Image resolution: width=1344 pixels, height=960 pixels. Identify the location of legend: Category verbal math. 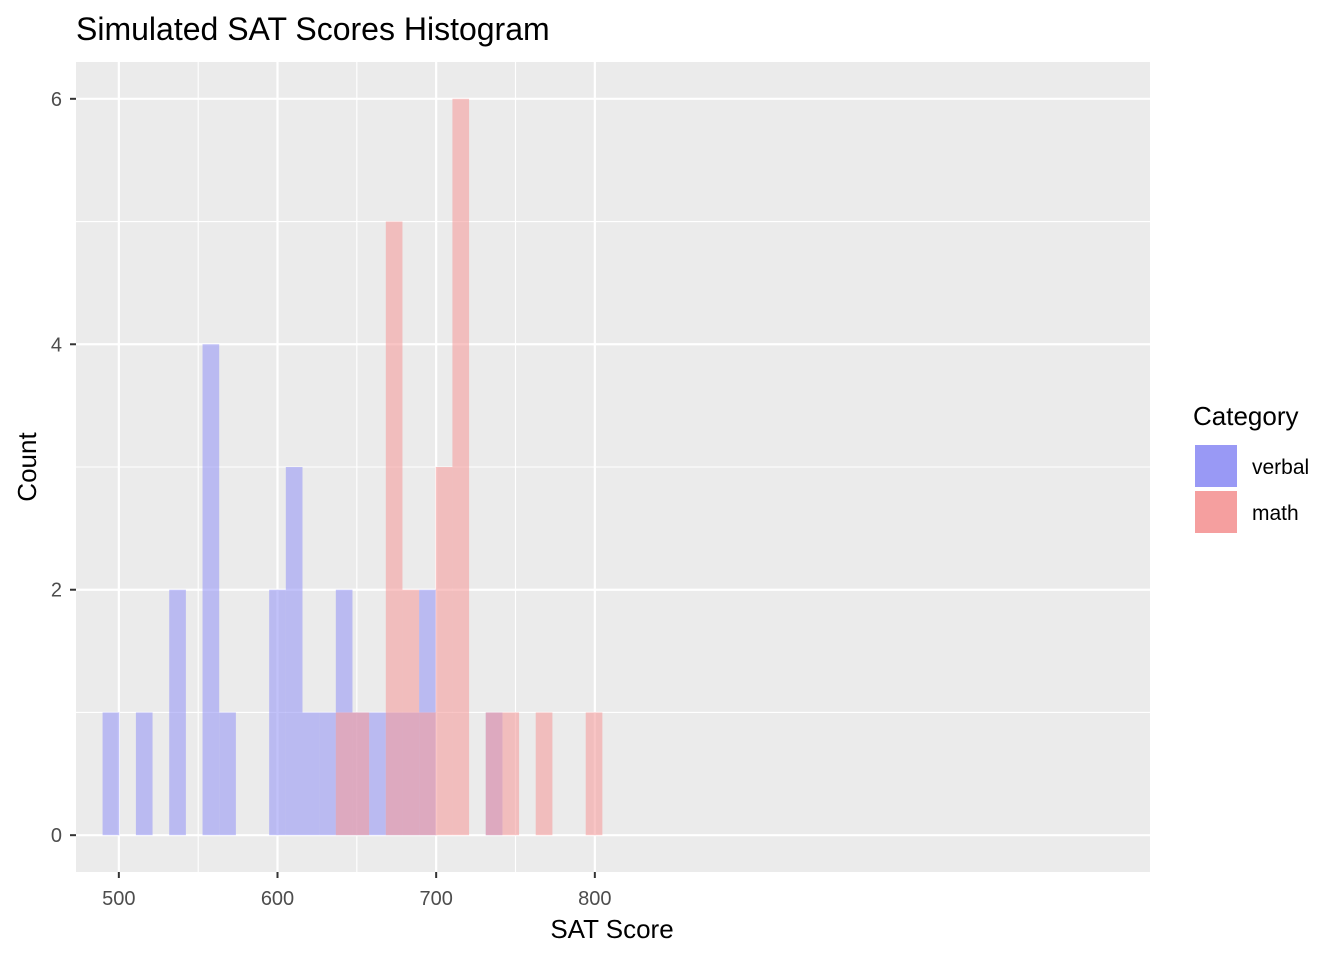
(1251, 467).